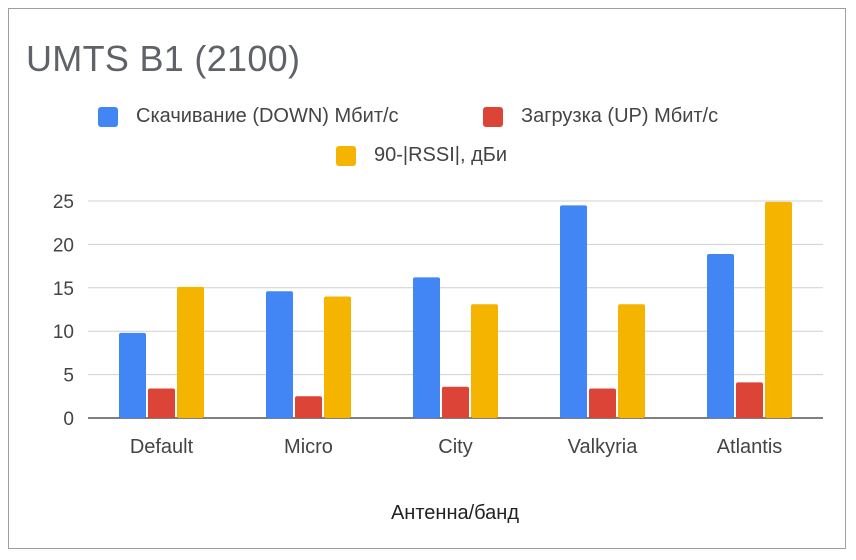  I want to click on chart-title: UMTS B1 (2100), so click(163, 58).